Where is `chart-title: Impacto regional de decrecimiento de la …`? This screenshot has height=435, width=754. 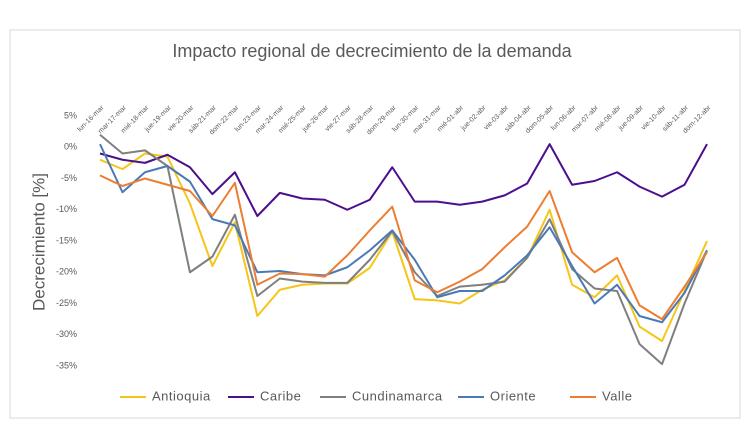 chart-title: Impacto regional de decrecimiento de la … is located at coordinates (372, 51).